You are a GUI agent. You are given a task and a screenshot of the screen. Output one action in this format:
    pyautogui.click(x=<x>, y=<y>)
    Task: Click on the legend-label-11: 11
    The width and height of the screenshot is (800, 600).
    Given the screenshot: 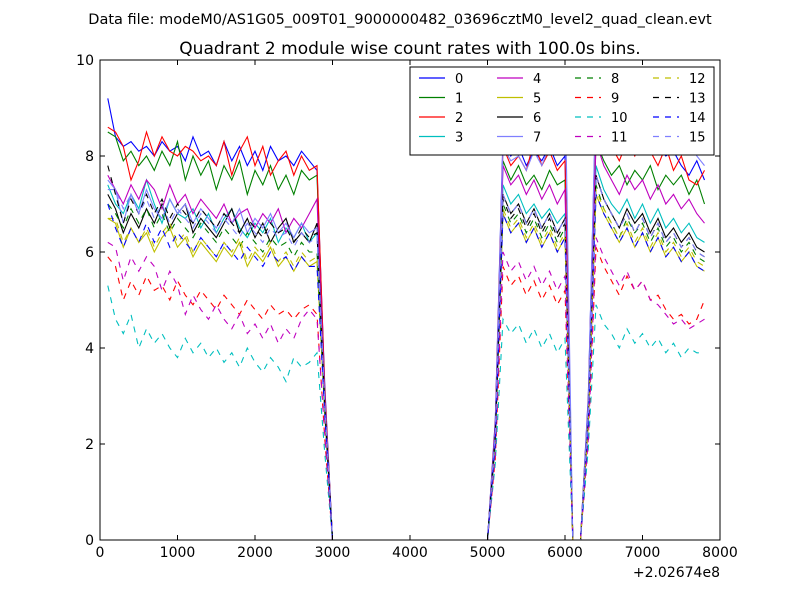 What is the action you would take?
    pyautogui.click(x=619, y=138)
    